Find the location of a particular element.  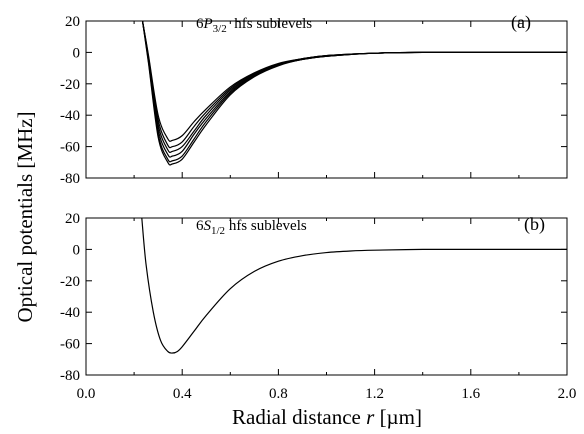

x-tick-label: 2.0 is located at coordinates (567, 394).